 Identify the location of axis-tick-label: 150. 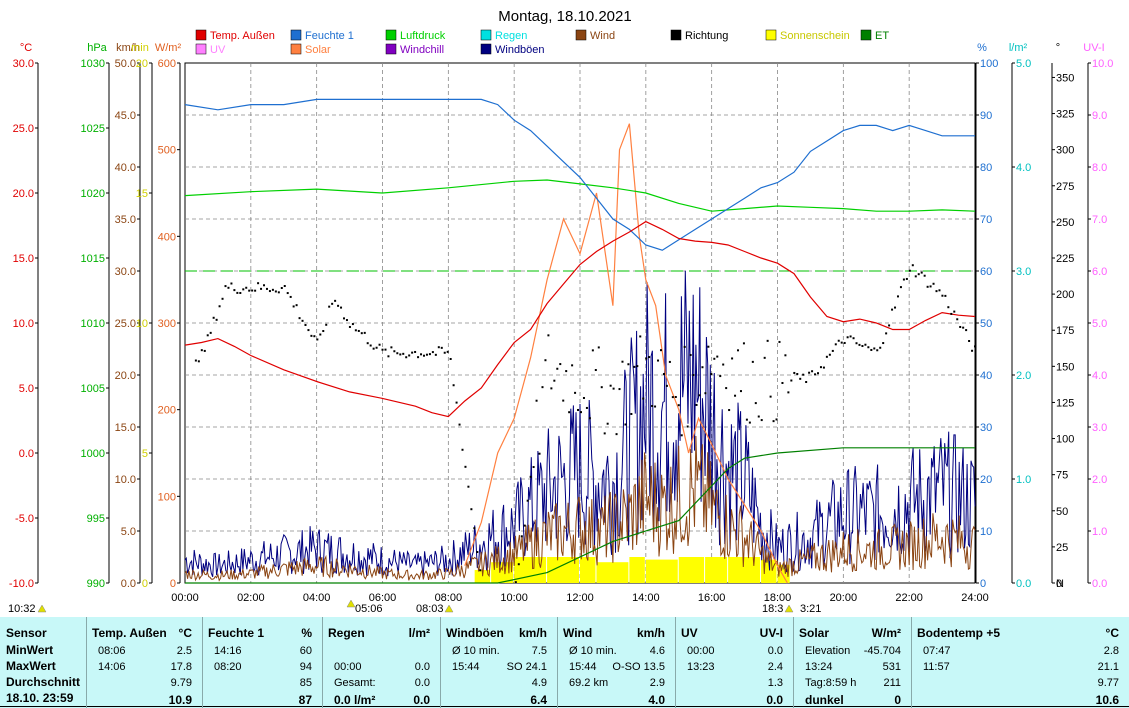
(1065, 367).